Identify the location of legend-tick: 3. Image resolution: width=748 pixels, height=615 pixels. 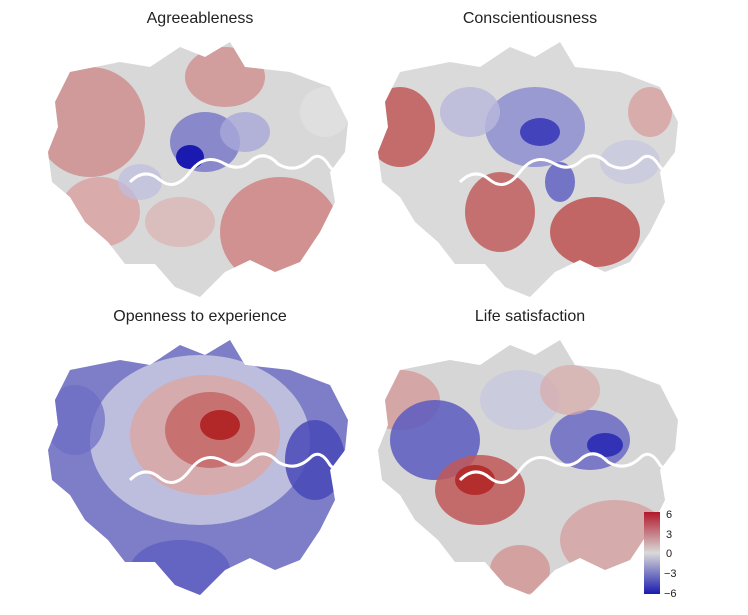
(669, 535).